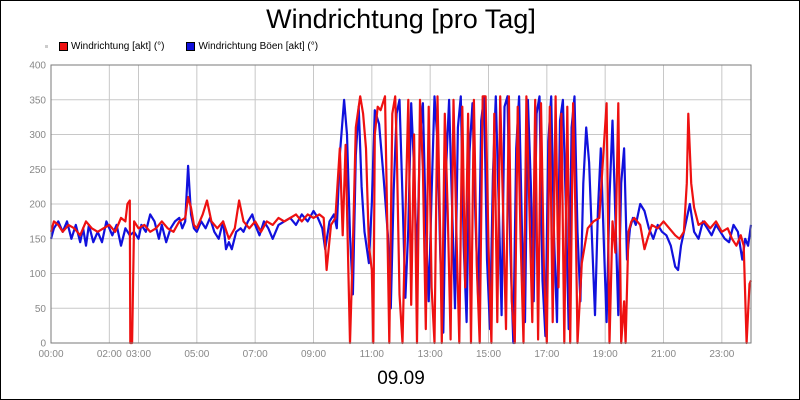 The height and width of the screenshot is (400, 800). I want to click on x-tick-label: 00:00, so click(50, 354).